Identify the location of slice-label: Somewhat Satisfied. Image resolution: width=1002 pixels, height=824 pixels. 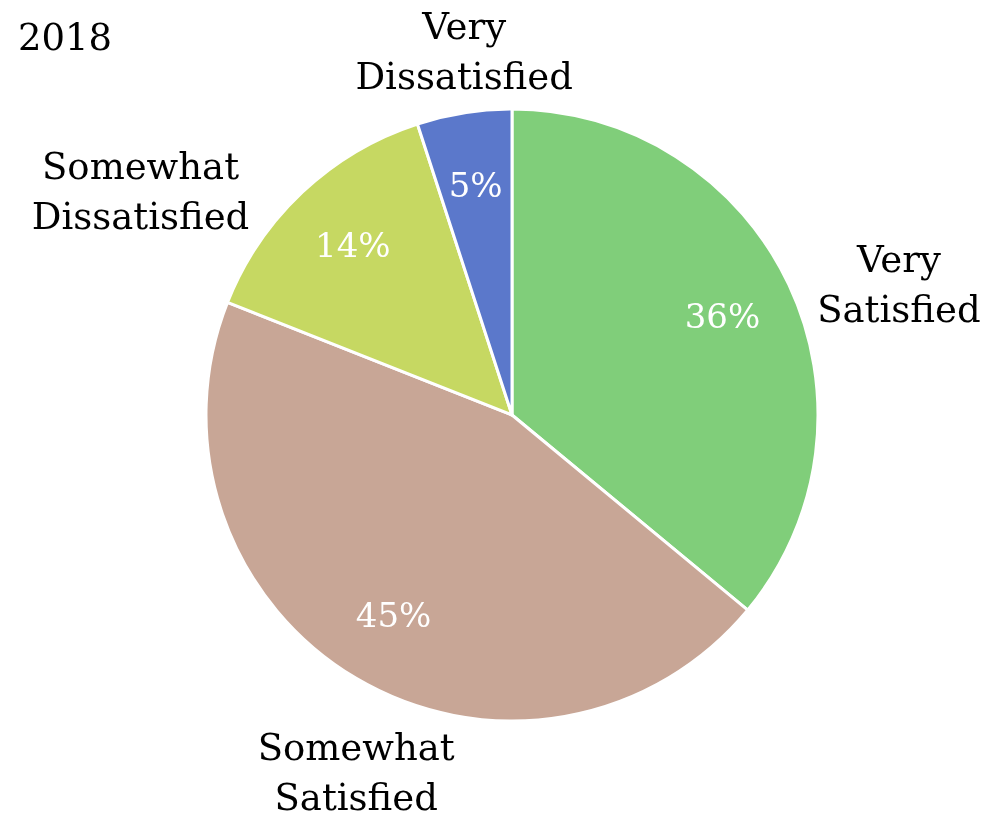
(356, 772).